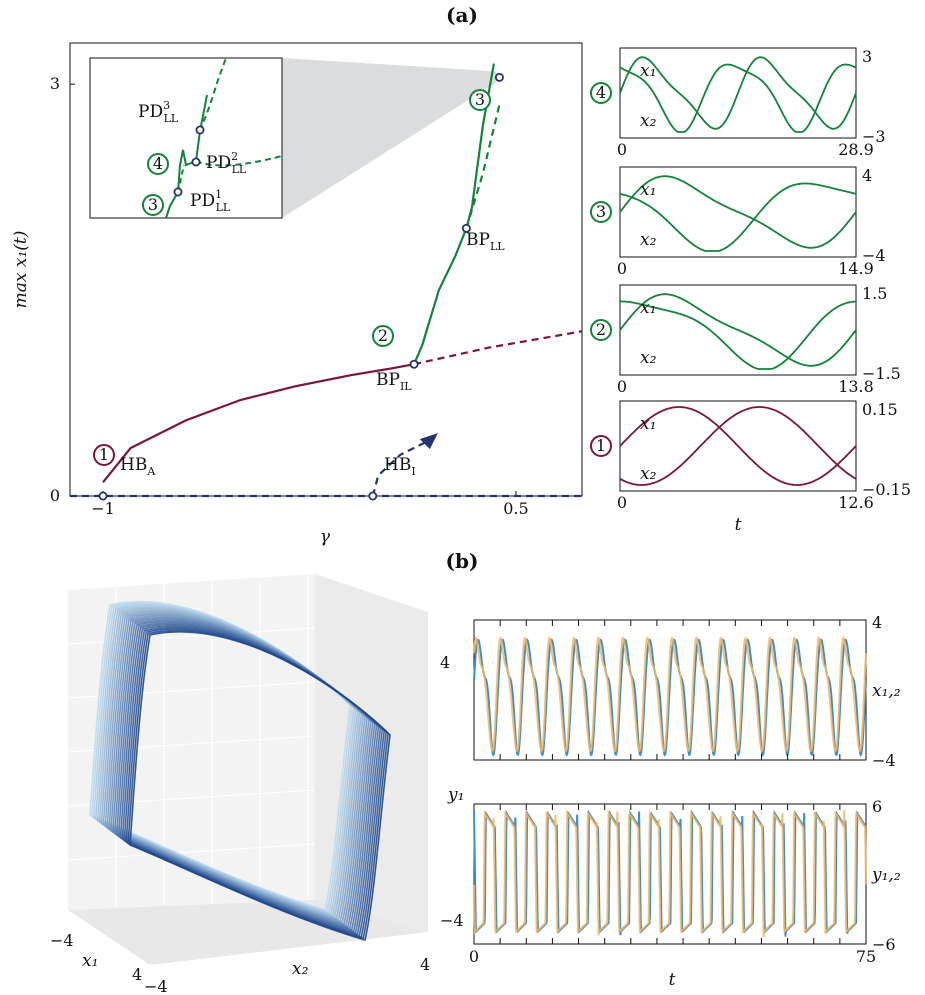 The image size is (925, 995). Describe the element at coordinates (62, 940) in the screenshot. I see `x1-tick-label: −4` at that location.